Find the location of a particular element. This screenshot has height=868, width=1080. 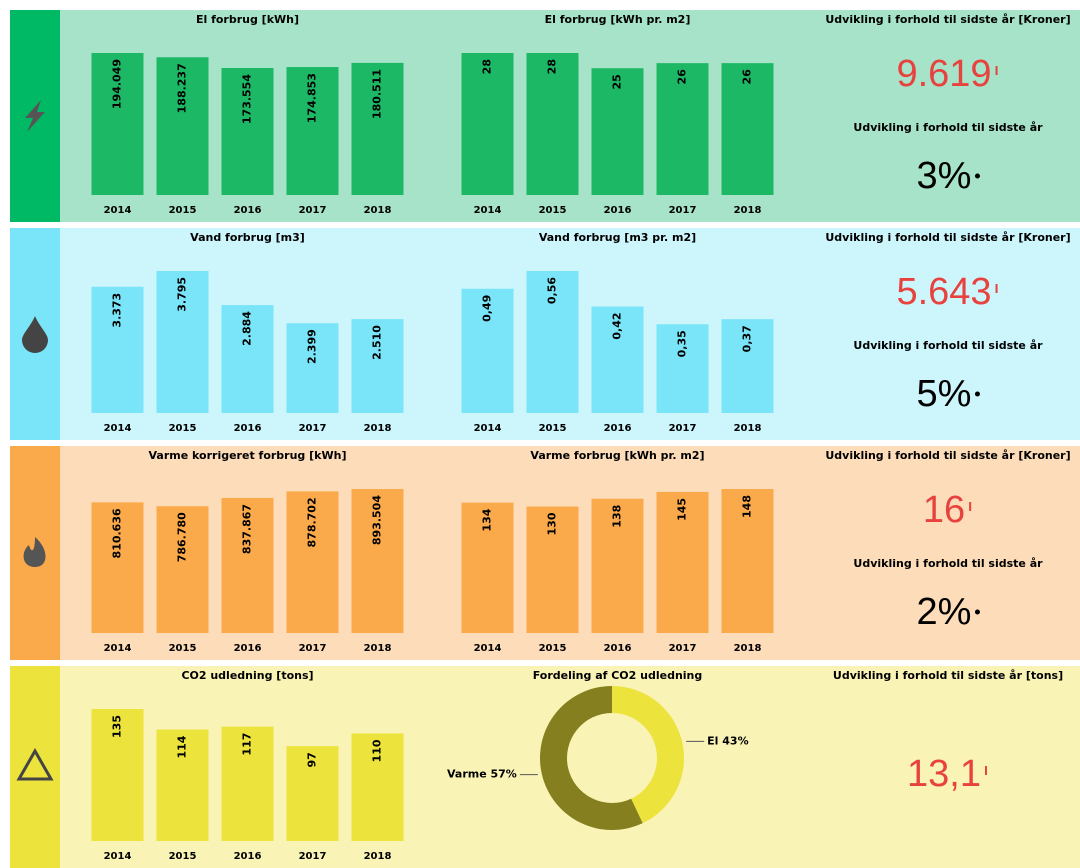

value-label: 188.237 is located at coordinates (182, 88).